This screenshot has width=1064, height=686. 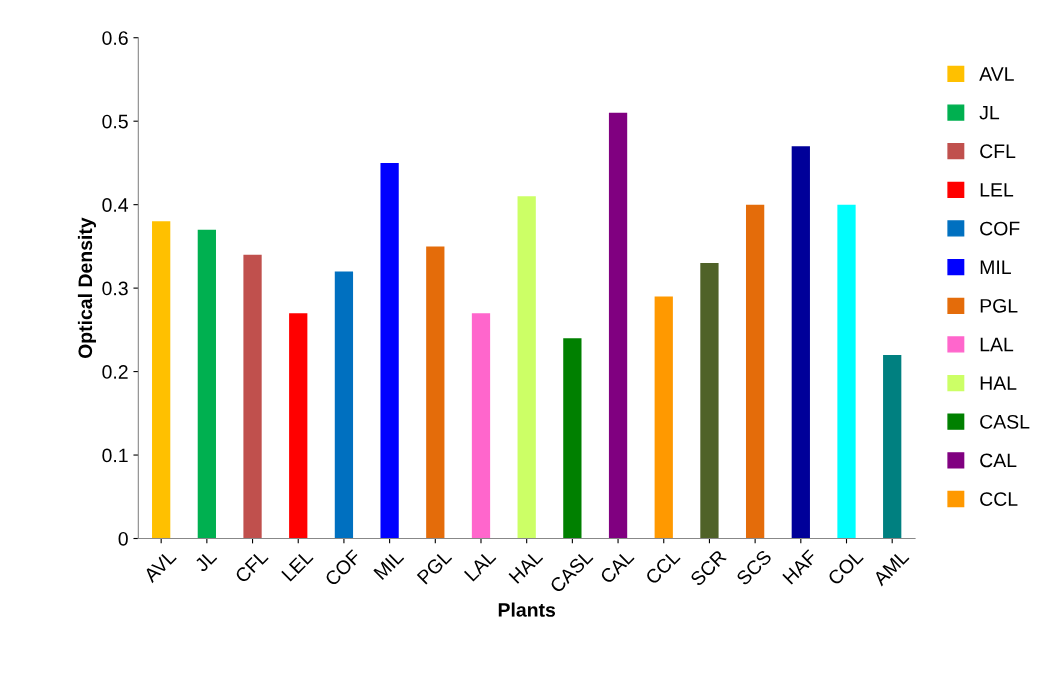 I want to click on legend-label: CASL, so click(x=1005, y=421).